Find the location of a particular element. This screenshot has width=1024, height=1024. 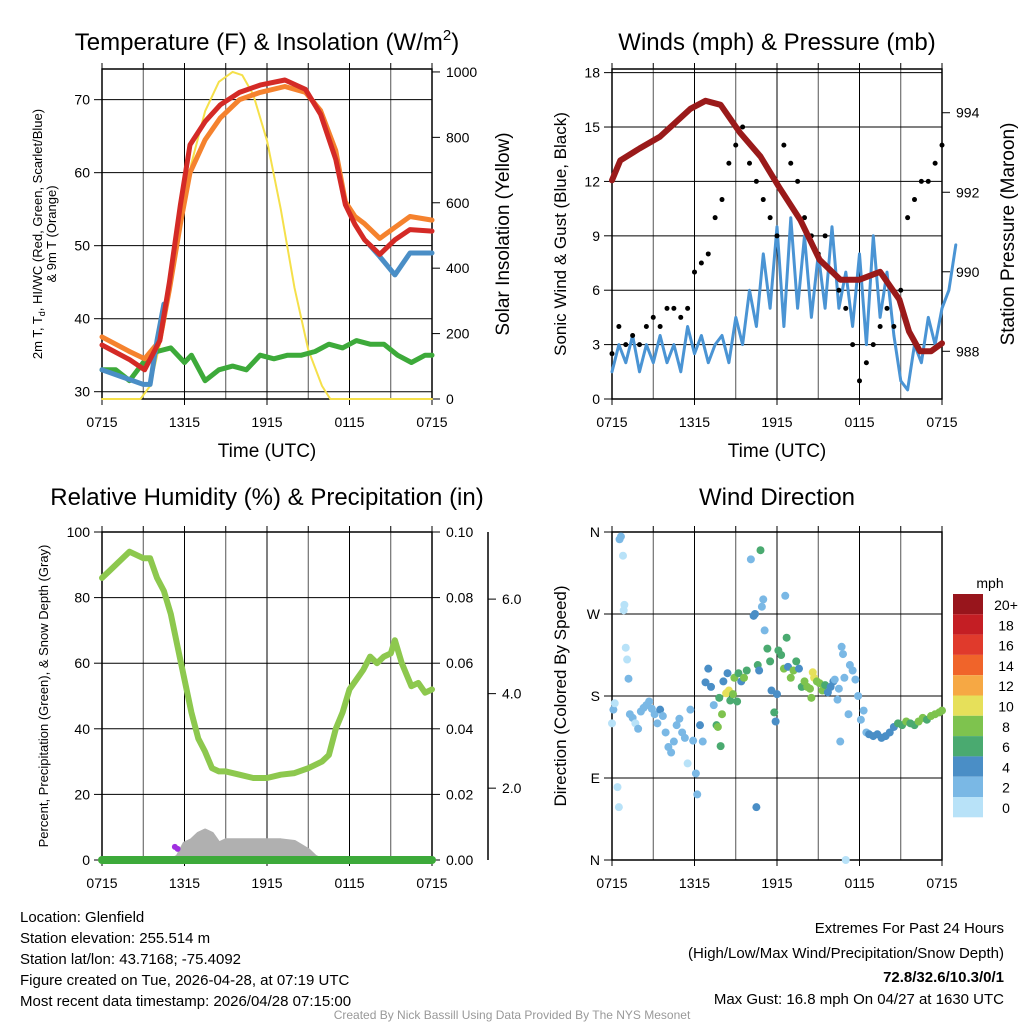

extremes-title: Extremes For Past 24 Hours is located at coordinates (909, 928).